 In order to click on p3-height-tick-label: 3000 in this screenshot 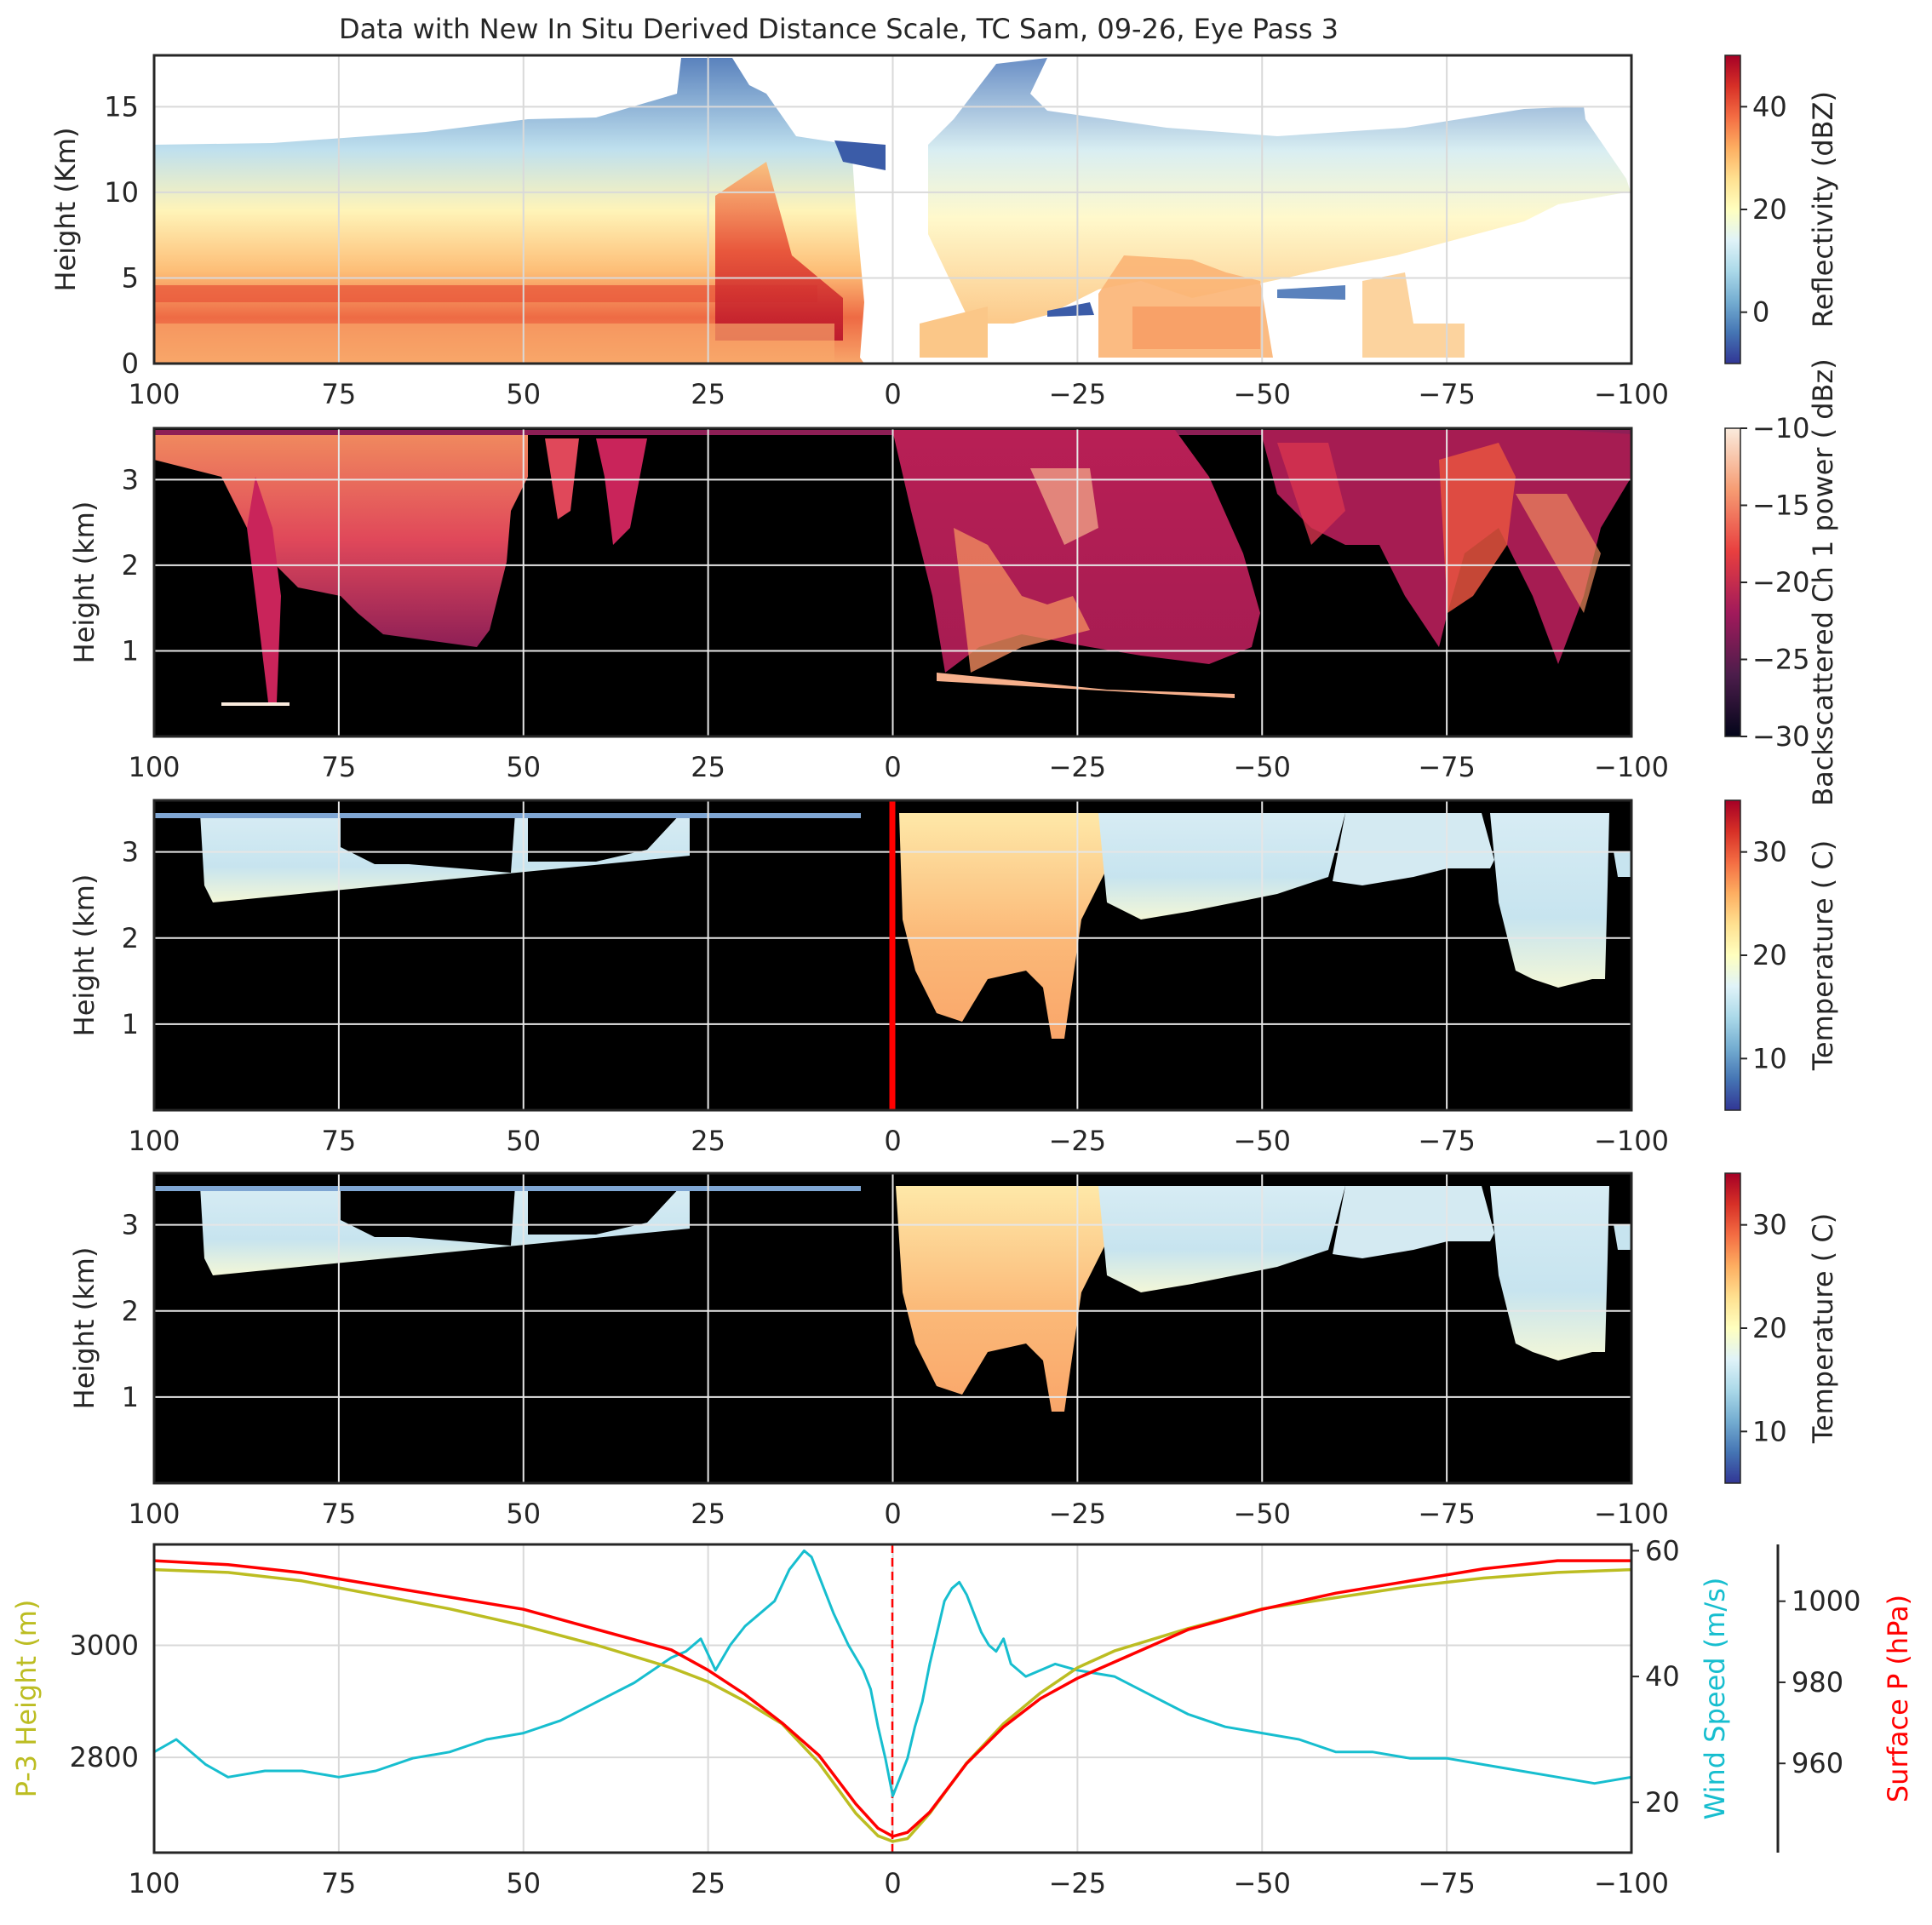, I will do `click(104, 1645)`.